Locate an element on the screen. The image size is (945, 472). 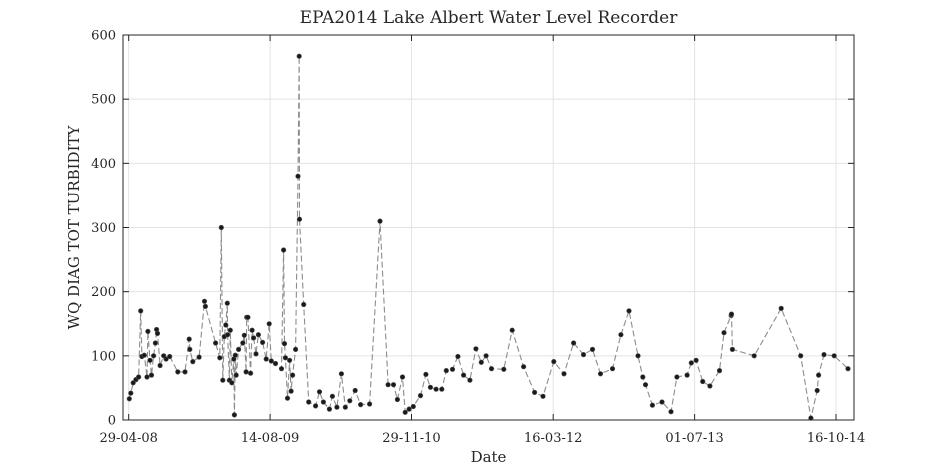
y-tick-label: 500 is located at coordinates (103, 100).